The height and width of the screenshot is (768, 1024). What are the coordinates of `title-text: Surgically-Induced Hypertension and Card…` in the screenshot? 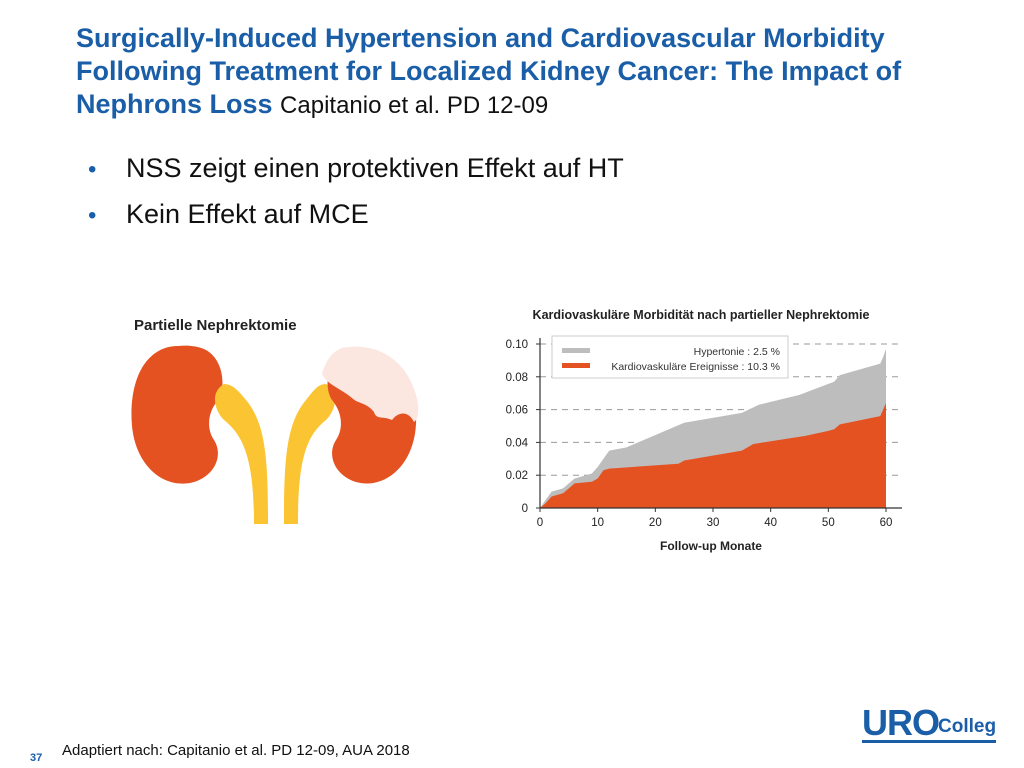 It's located at (489, 71).